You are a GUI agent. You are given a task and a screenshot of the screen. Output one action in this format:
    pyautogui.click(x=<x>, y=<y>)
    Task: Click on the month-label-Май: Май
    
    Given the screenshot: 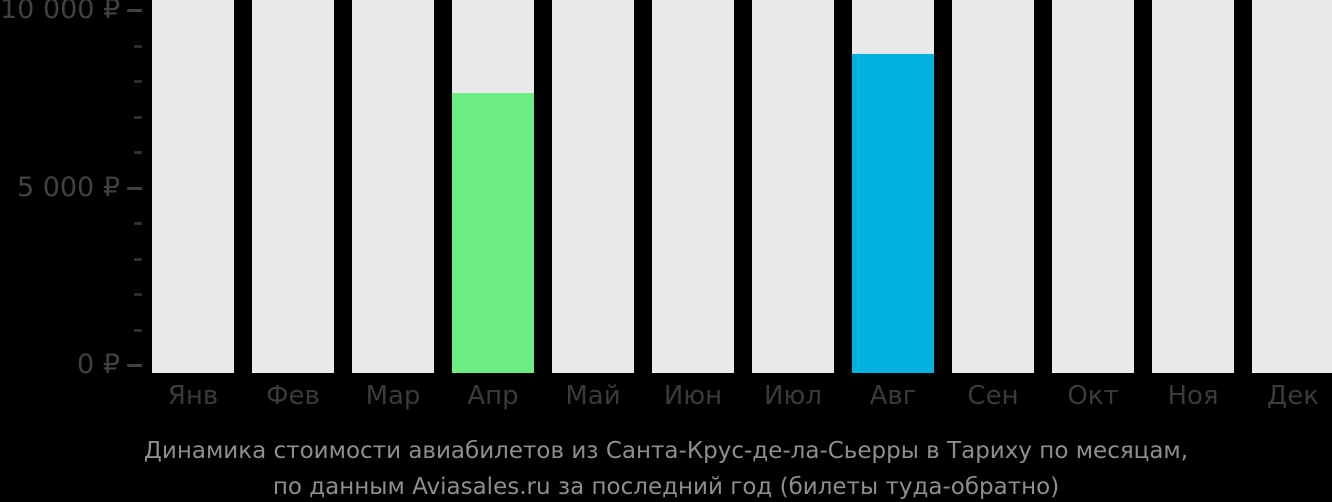 What is the action you would take?
    pyautogui.click(x=593, y=396)
    